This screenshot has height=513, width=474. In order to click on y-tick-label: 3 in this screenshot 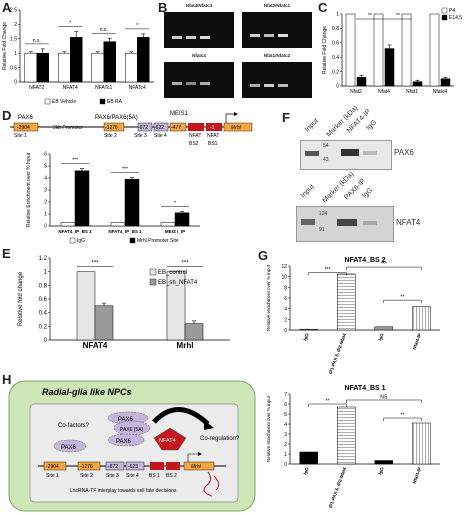, I will do `click(285, 435)`.